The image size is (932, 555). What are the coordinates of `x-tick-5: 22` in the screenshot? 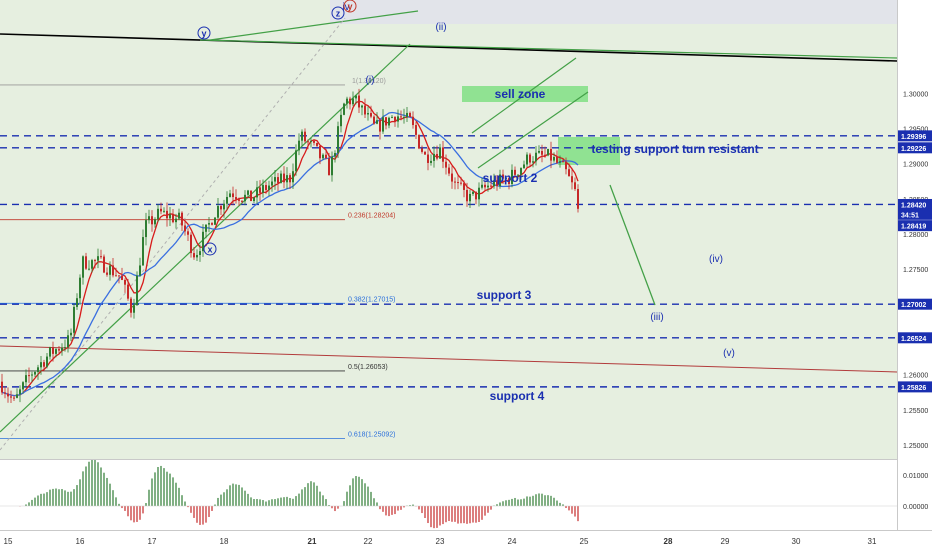 It's located at (368, 541).